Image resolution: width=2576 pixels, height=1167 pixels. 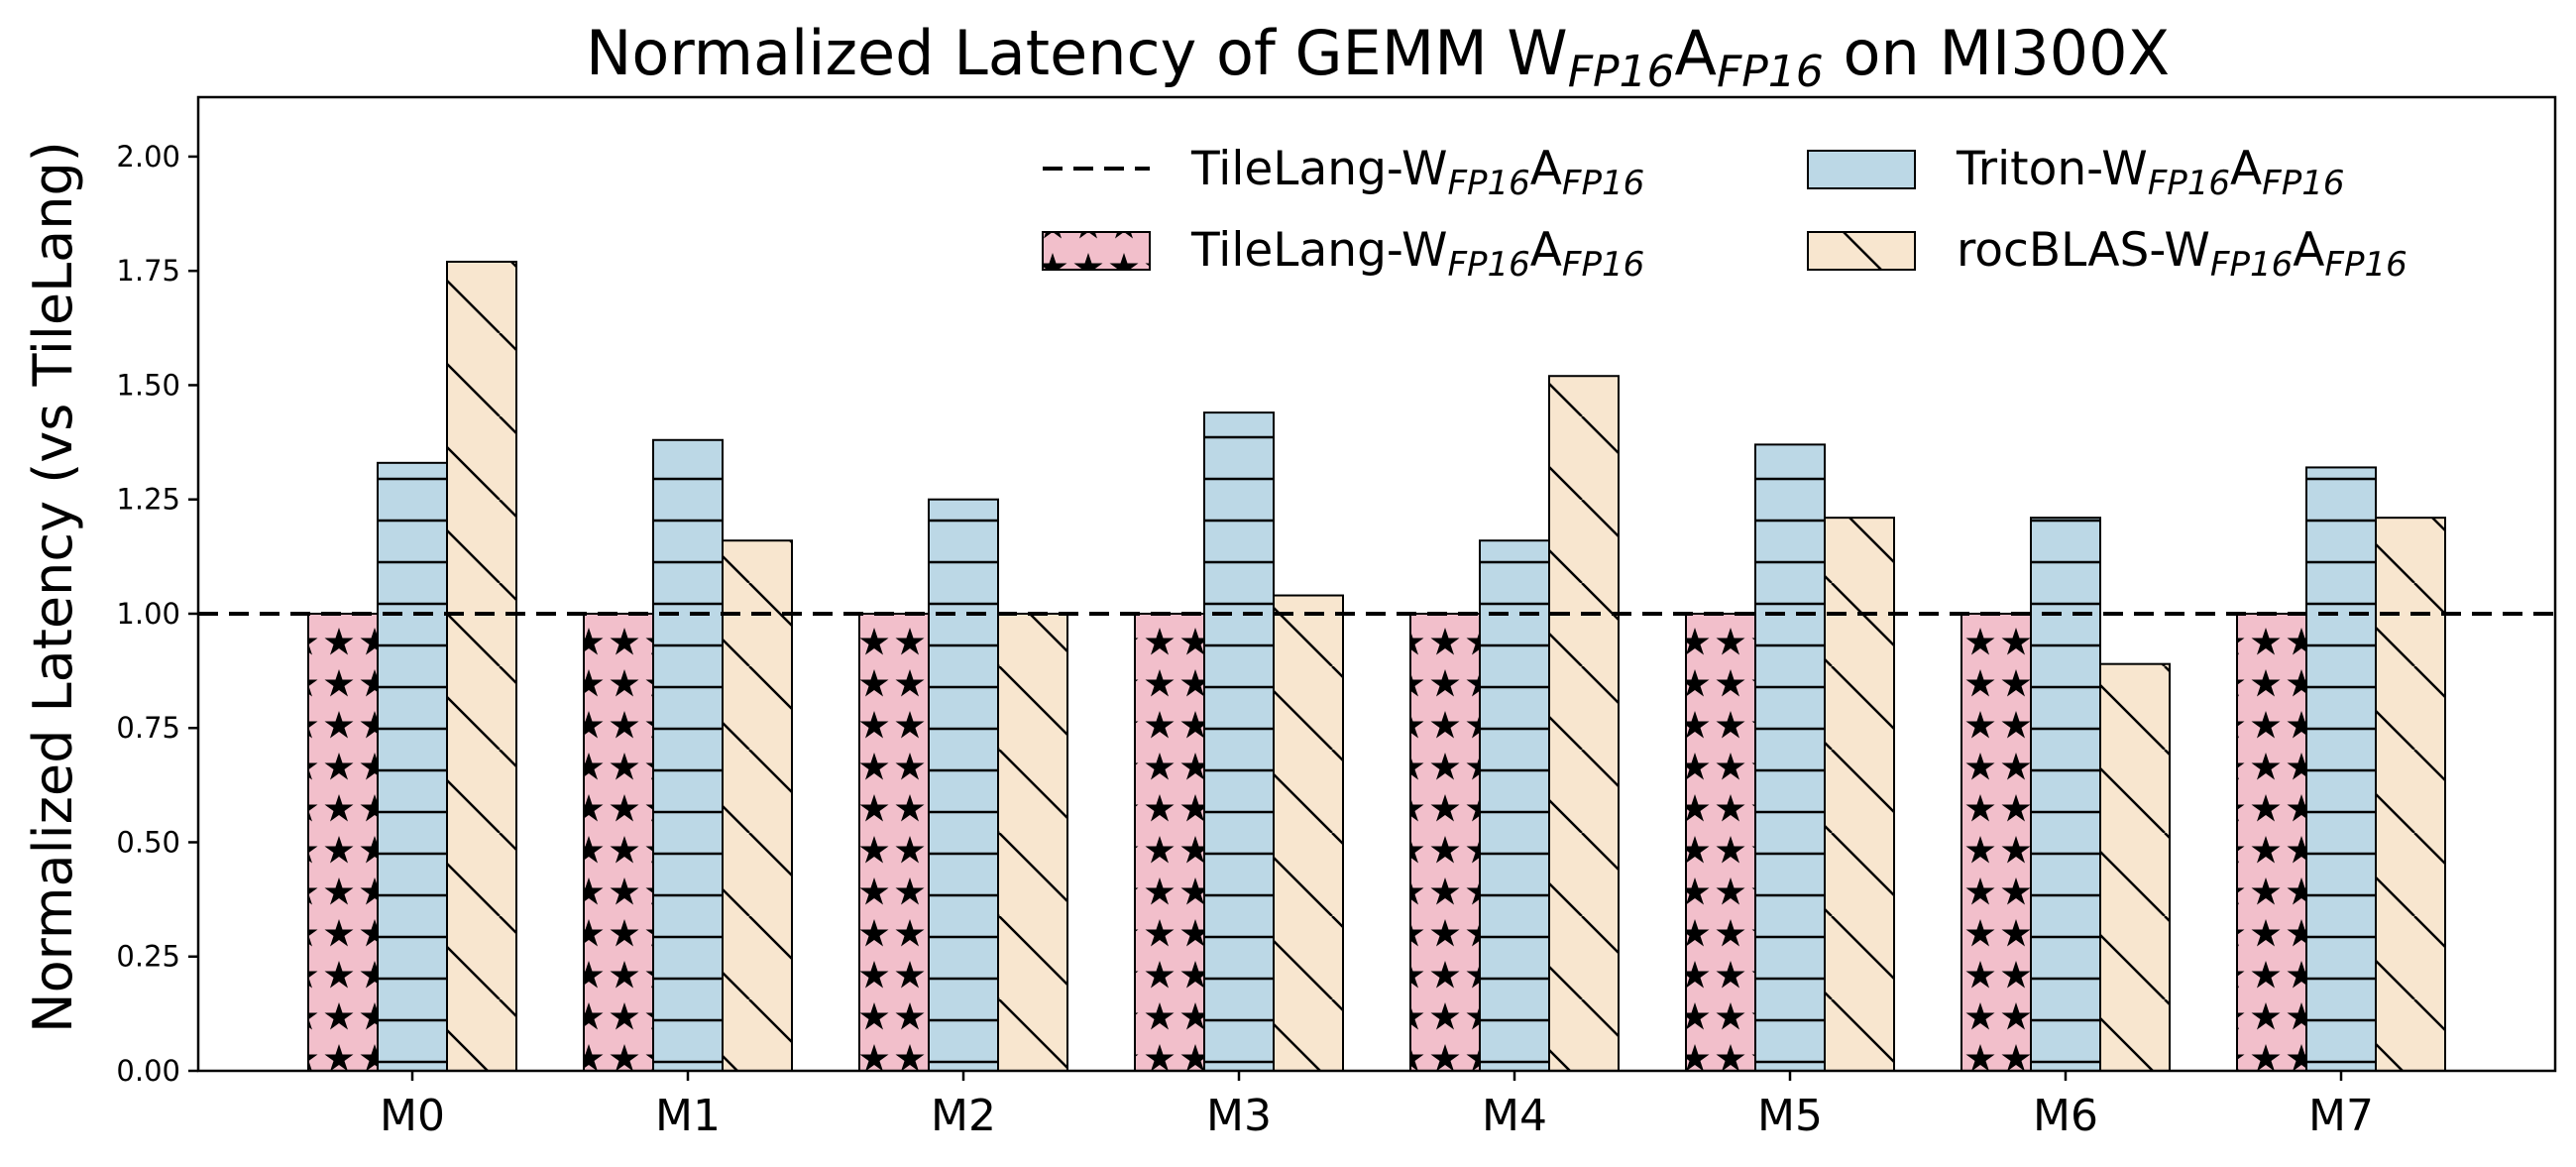 What do you see at coordinates (688, 755) in the screenshot?
I see `bar-horizontal-m1` at bounding box center [688, 755].